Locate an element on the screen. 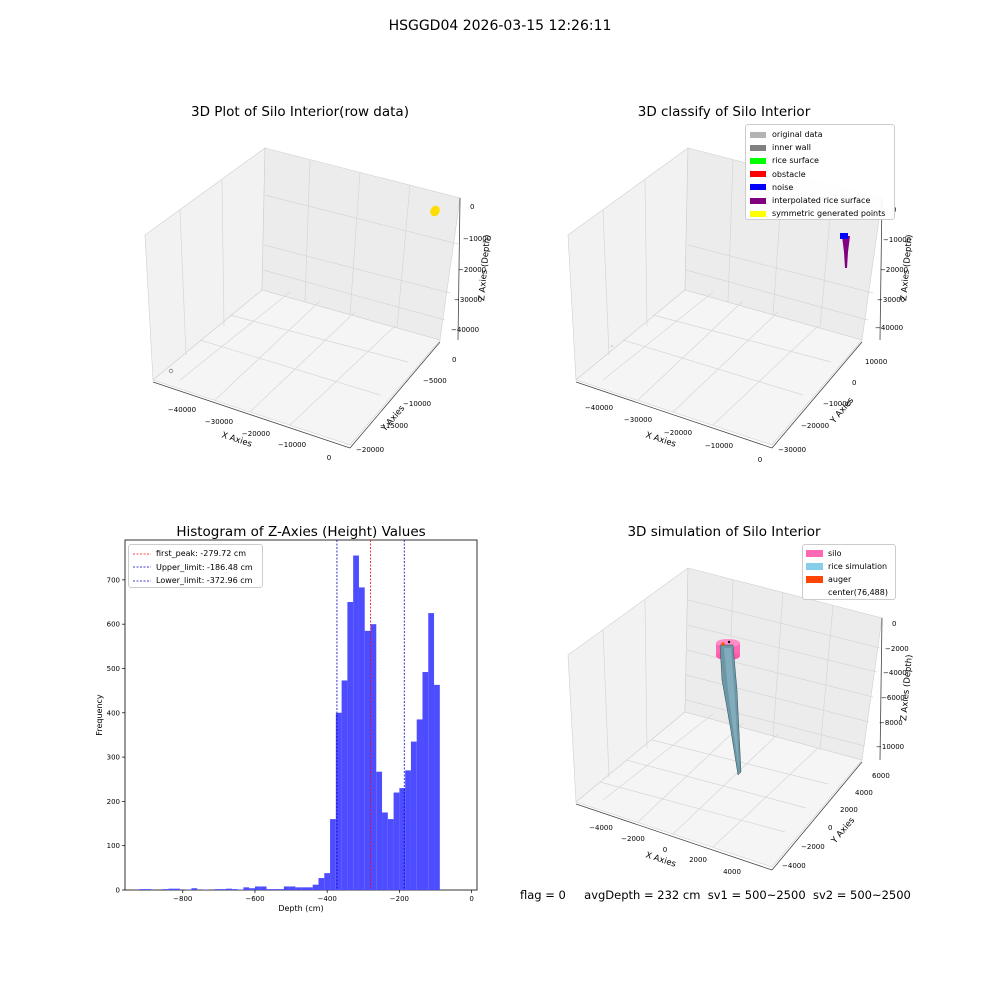 This screenshot has height=1000, width=1000. panel1-ytick: −10000 is located at coordinates (417, 404).